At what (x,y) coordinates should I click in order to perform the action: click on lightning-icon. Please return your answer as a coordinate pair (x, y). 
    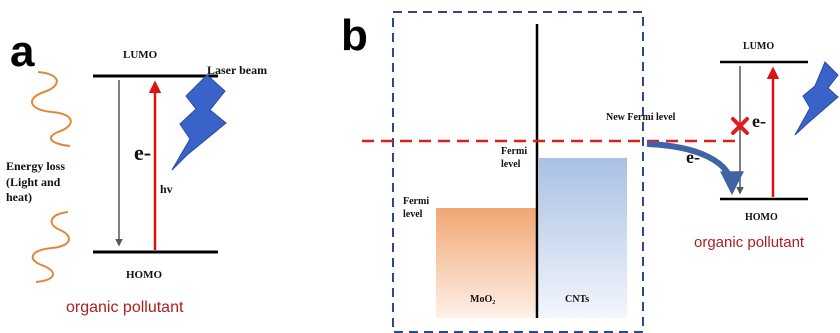
    Looking at the image, I should click on (199, 122).